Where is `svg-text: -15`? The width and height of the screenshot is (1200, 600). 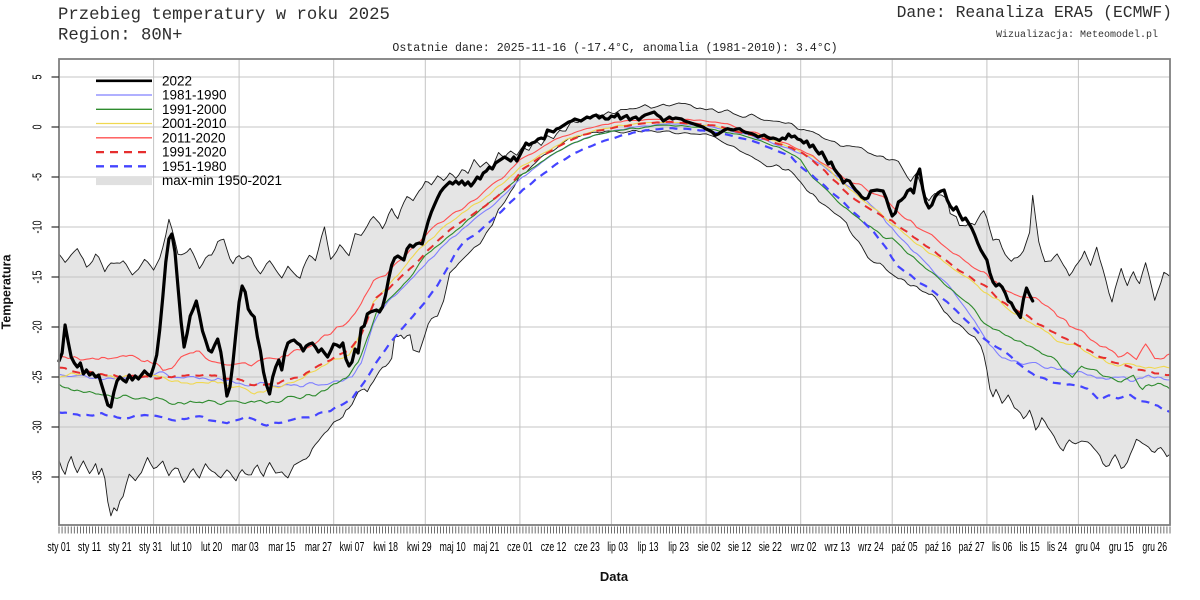
svg-text: -15 is located at coordinates (37, 277).